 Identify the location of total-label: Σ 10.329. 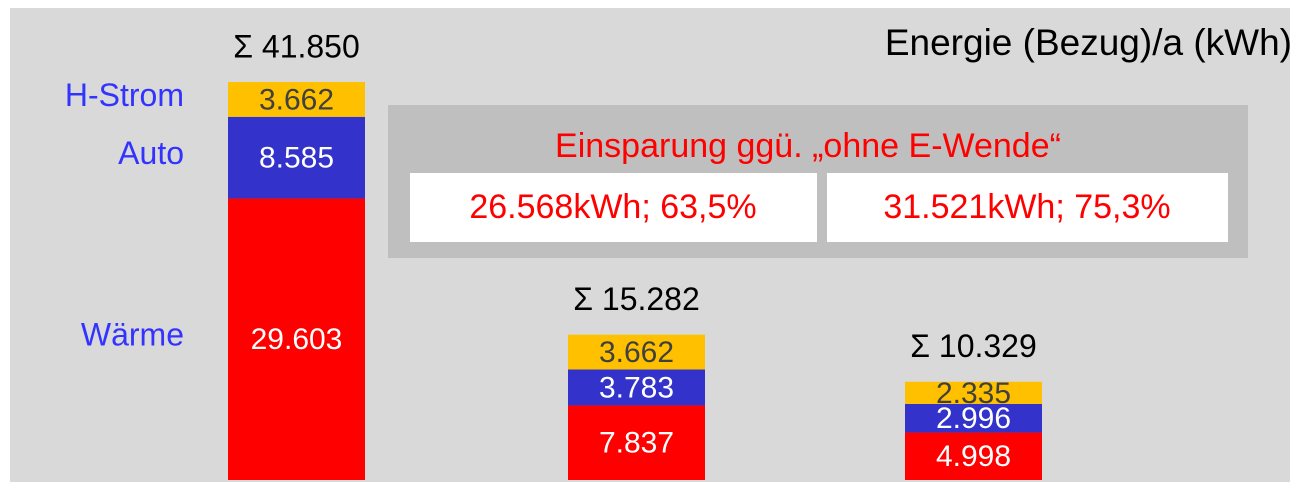
(973, 346).